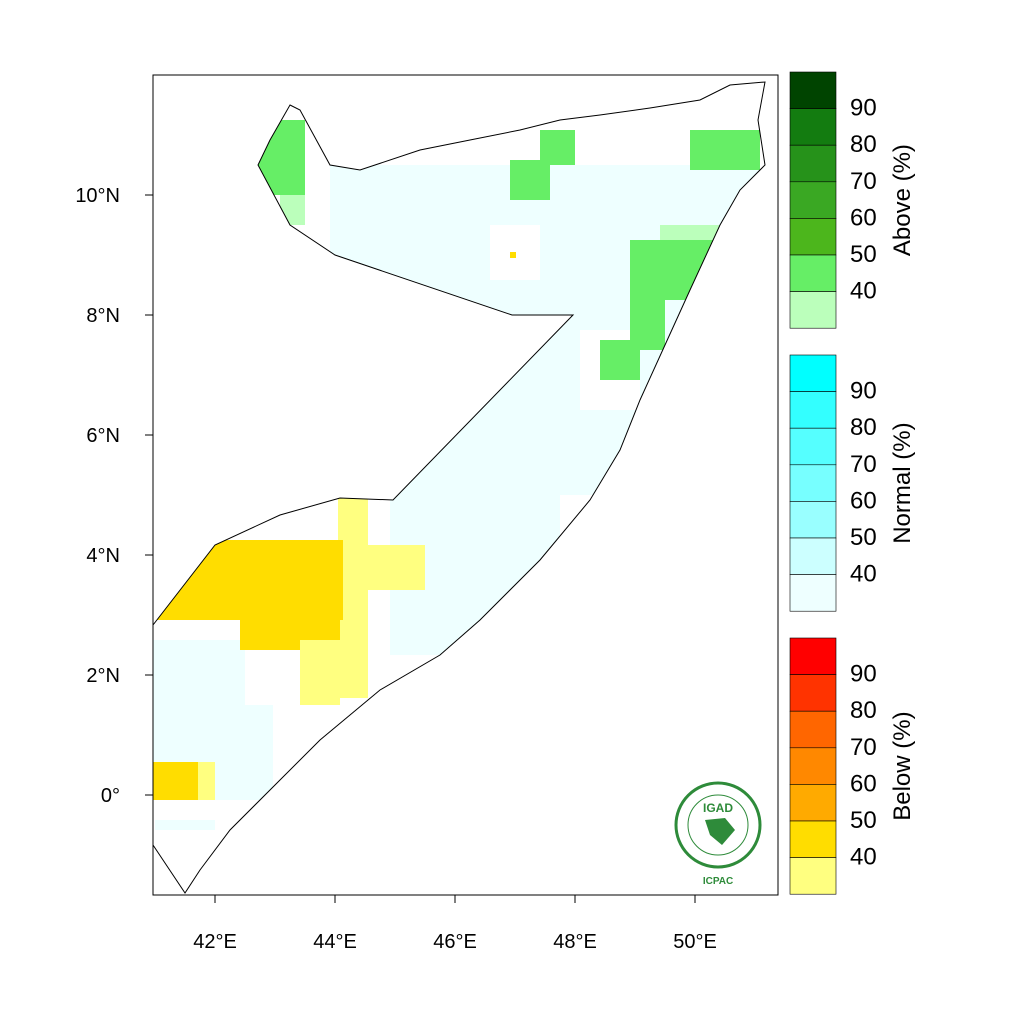 This screenshot has width=1024, height=1029. I want to click on lon-label: 44°E, so click(335, 942).